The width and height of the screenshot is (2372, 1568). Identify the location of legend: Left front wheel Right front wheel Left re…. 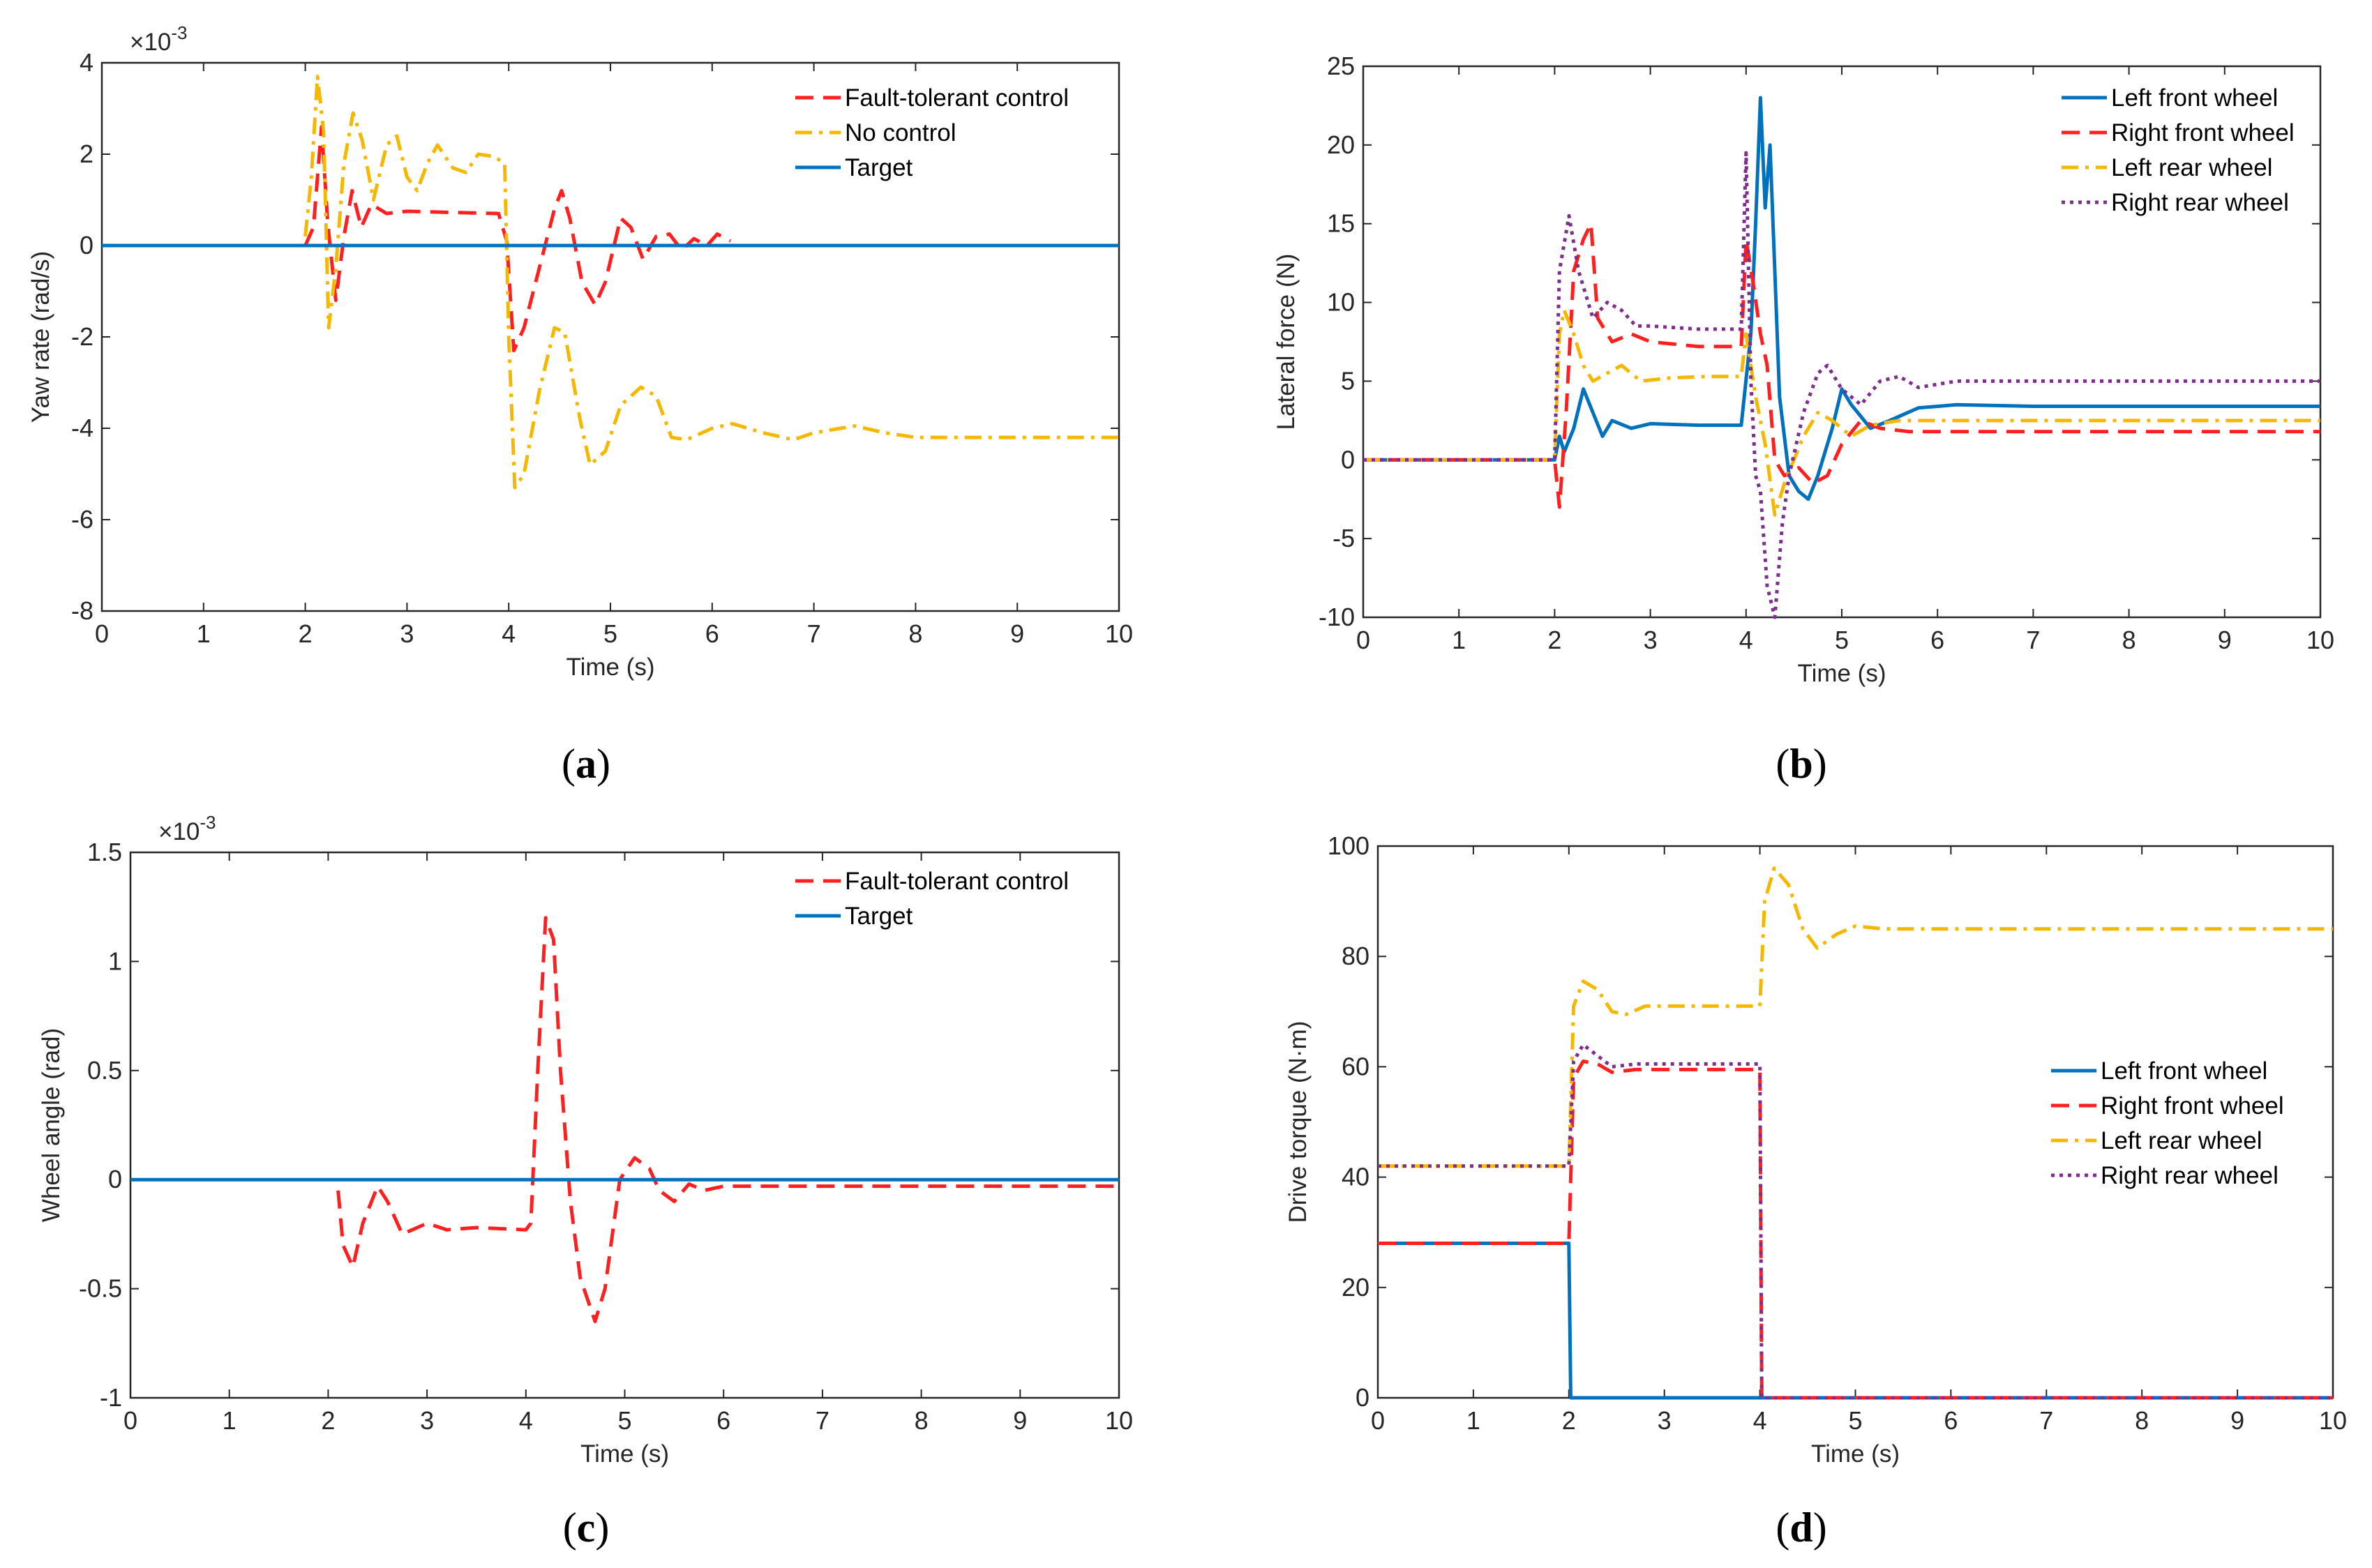
(2167, 1123).